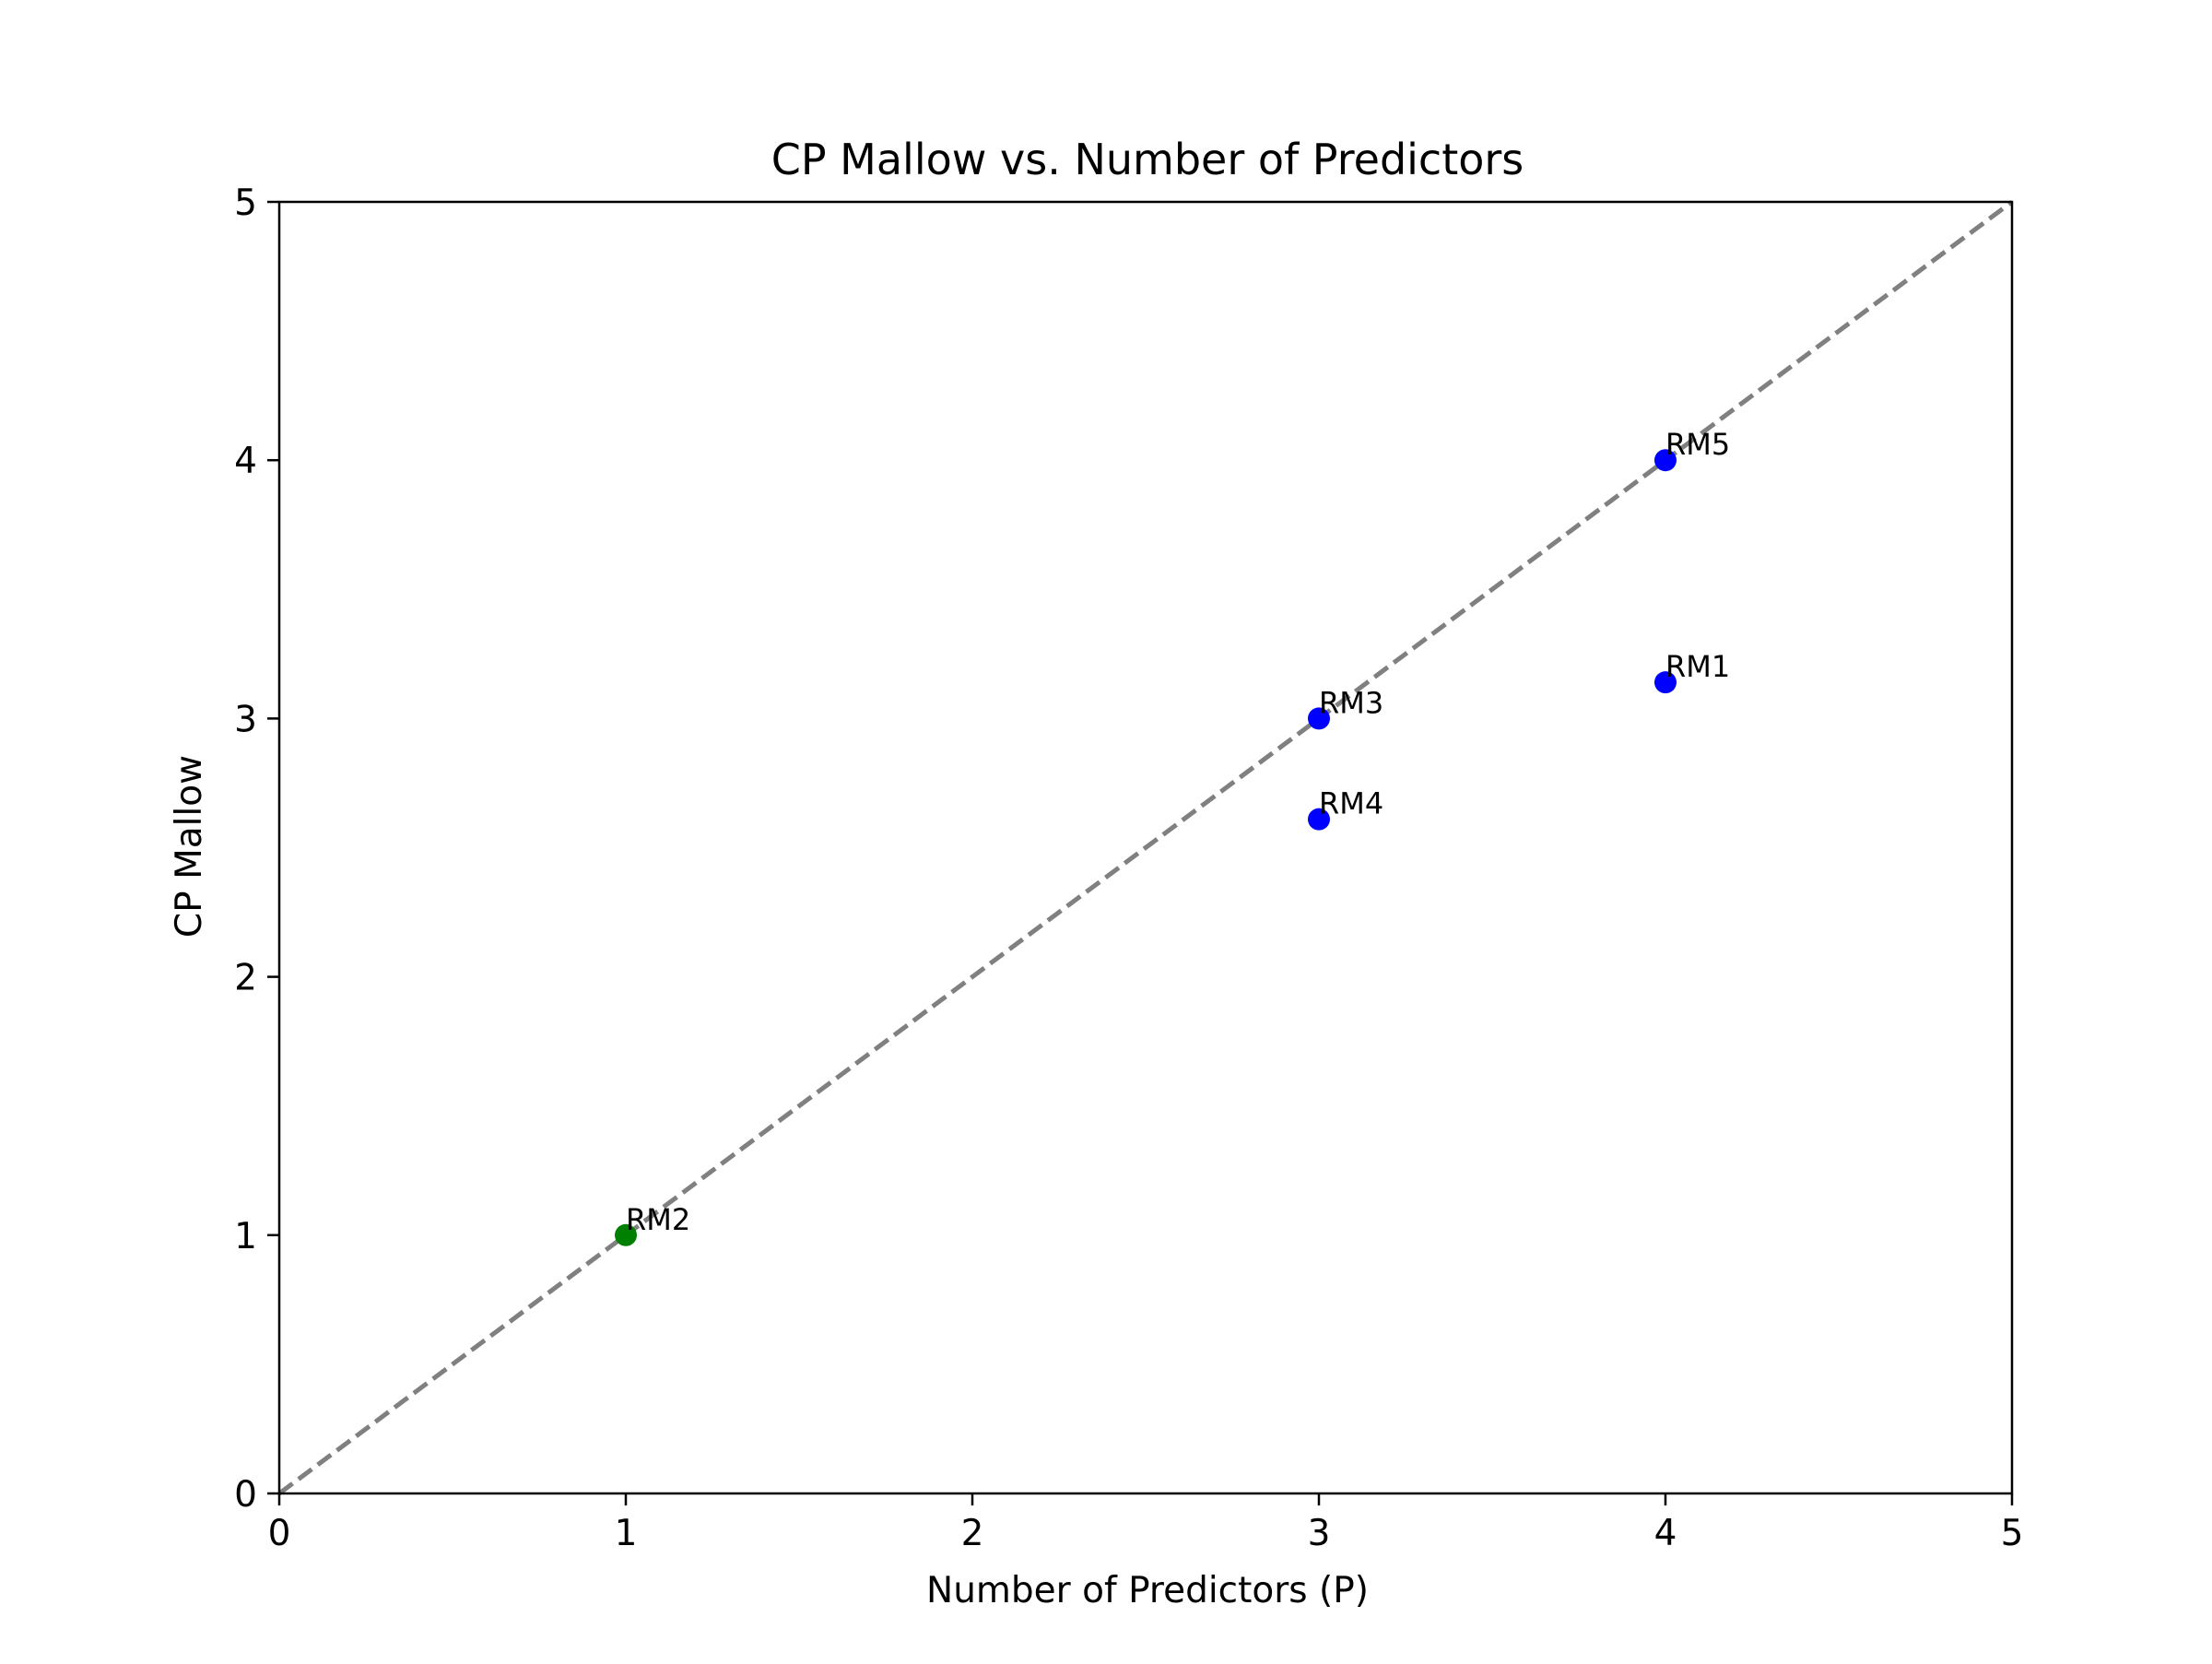 The width and height of the screenshot is (2212, 1664). I want to click on data-point-rm3, so click(1319, 718).